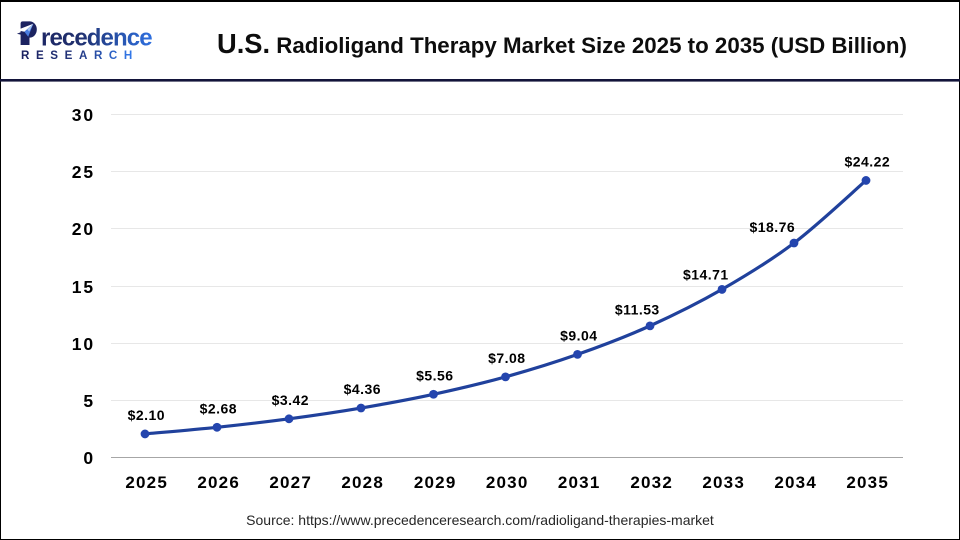 Image resolution: width=960 pixels, height=540 pixels. I want to click on svg-text: $14.71, so click(706, 274).